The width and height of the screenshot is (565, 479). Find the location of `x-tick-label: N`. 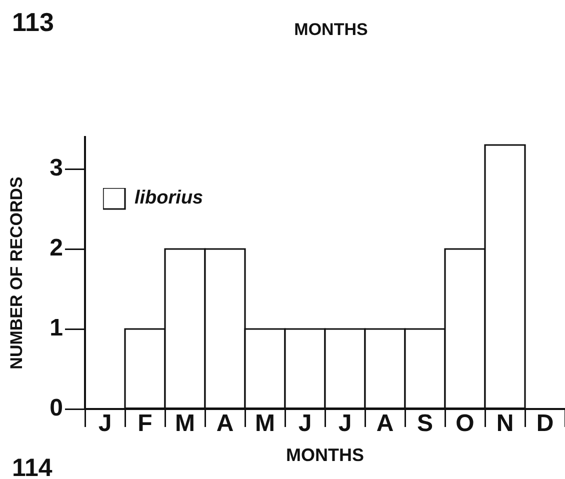

x-tick-label: N is located at coordinates (505, 424).